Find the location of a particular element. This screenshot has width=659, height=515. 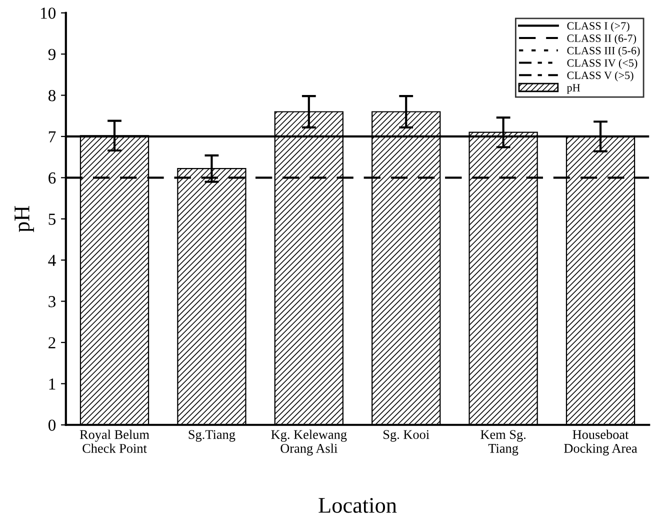

y-tick-label: 7 is located at coordinates (52, 136).